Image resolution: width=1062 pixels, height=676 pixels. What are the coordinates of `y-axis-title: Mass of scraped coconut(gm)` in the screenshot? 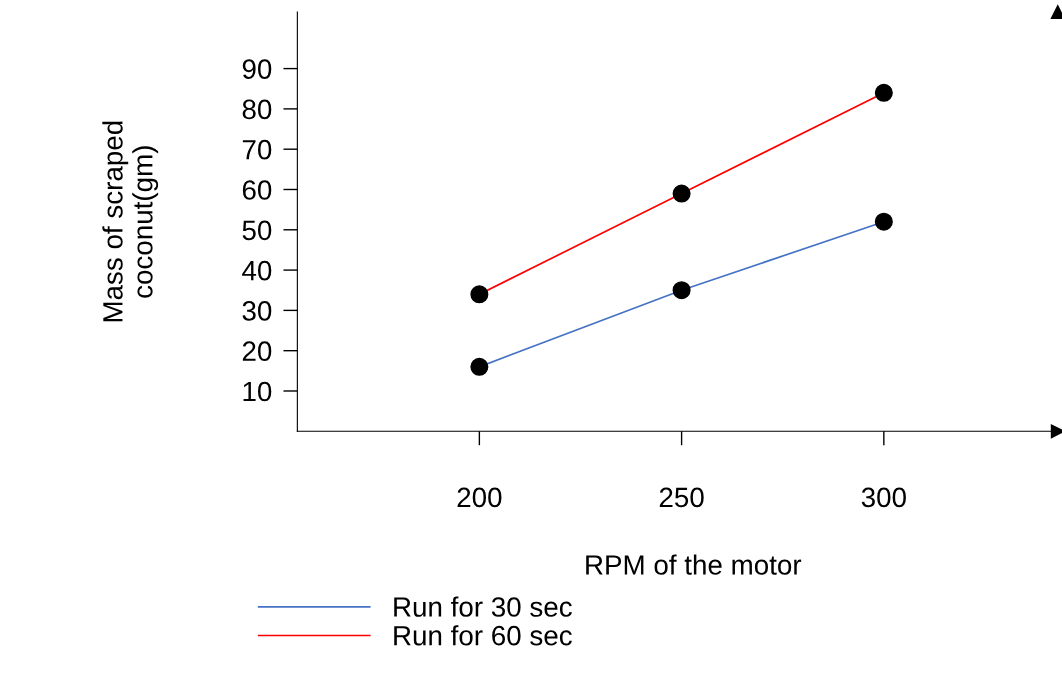 It's located at (130, 221).